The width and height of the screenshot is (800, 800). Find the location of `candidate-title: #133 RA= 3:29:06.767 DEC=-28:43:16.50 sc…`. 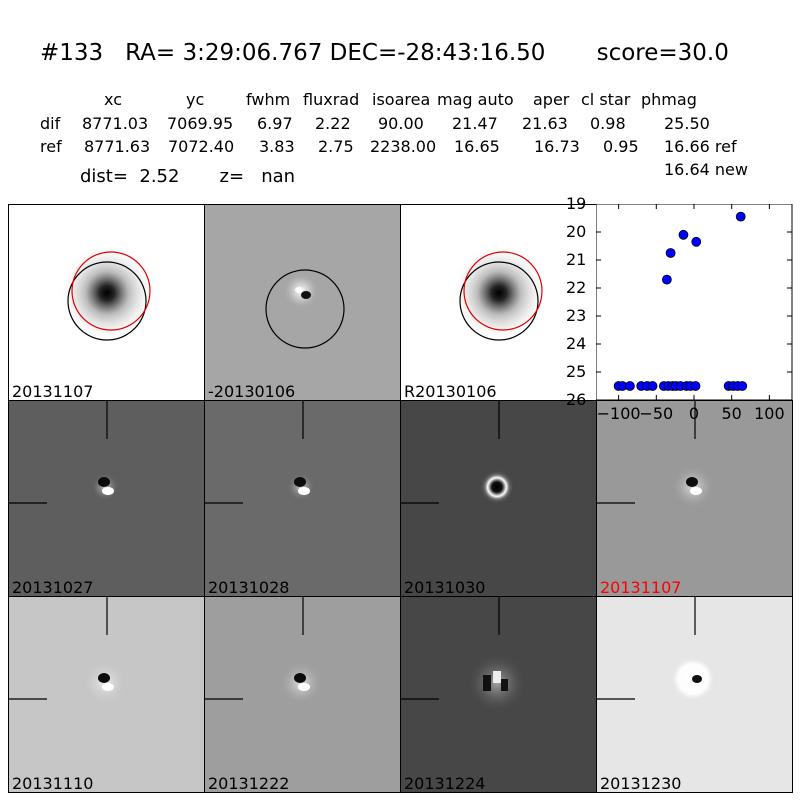

candidate-title: #133 RA= 3:29:06.767 DEC=-28:43:16.50 sc… is located at coordinates (384, 53).